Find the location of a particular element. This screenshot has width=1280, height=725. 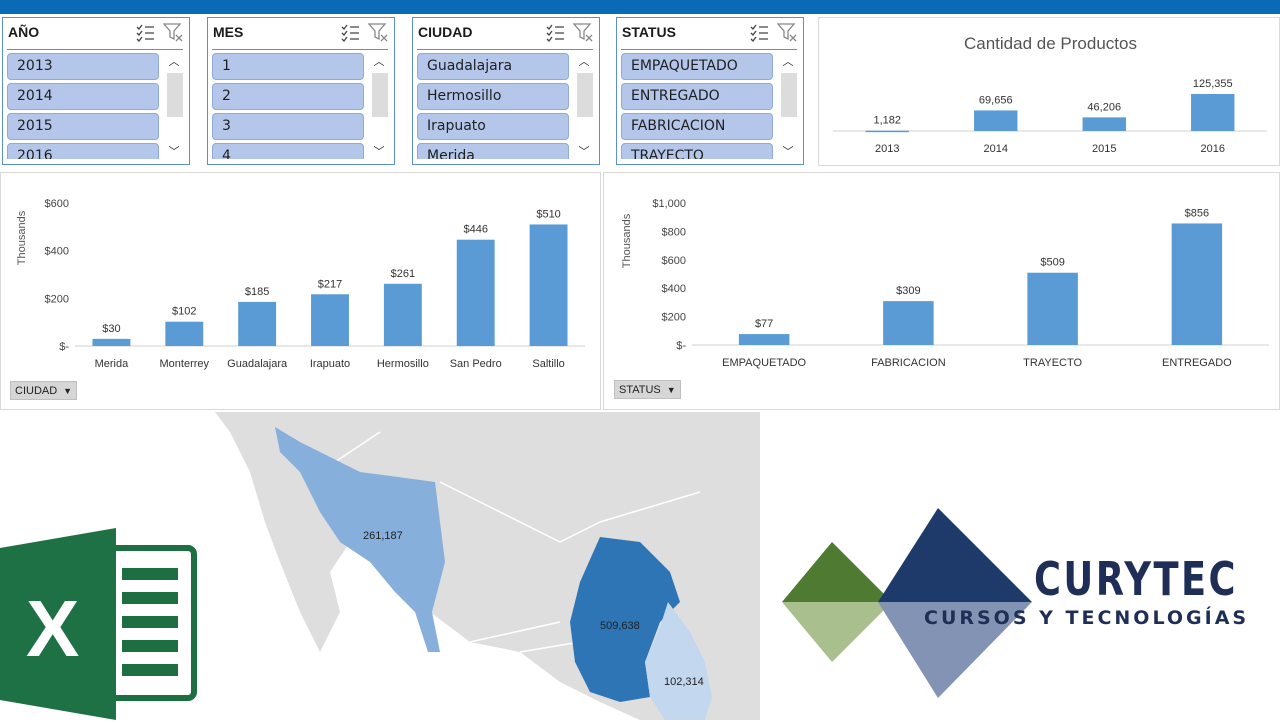

slicer-item: 2014 is located at coordinates (83, 96).